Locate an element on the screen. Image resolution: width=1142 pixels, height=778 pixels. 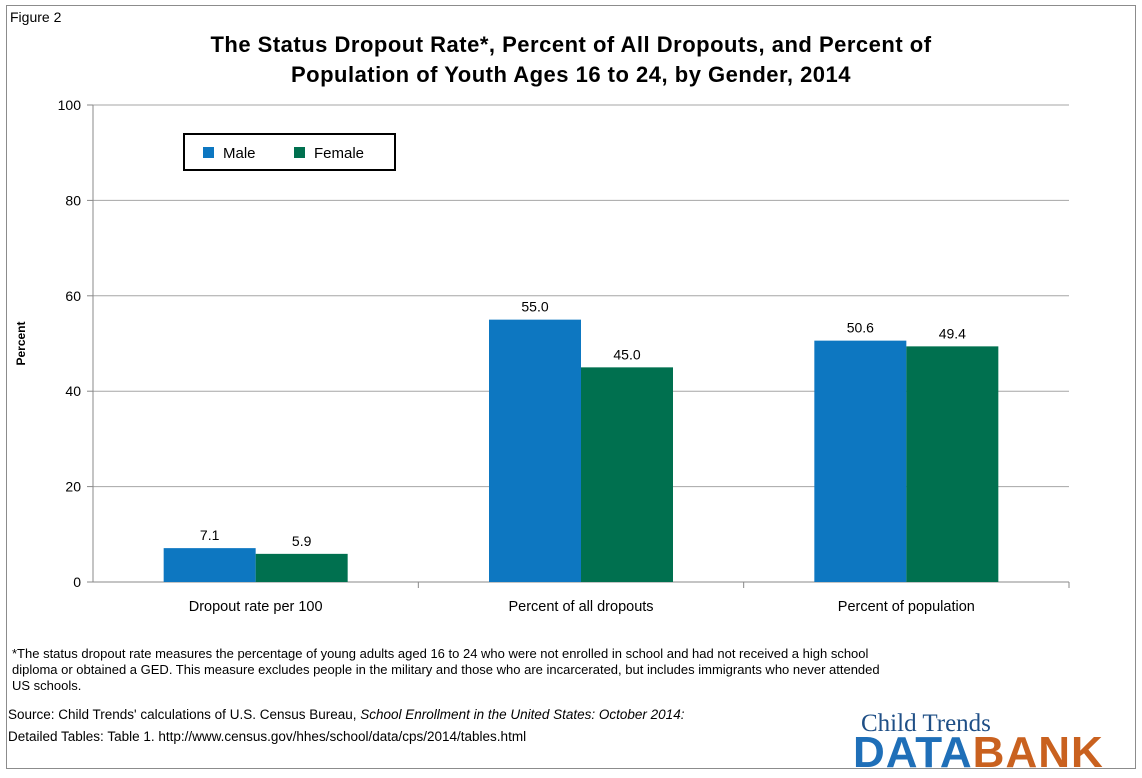
legend-box is located at coordinates (289, 152).